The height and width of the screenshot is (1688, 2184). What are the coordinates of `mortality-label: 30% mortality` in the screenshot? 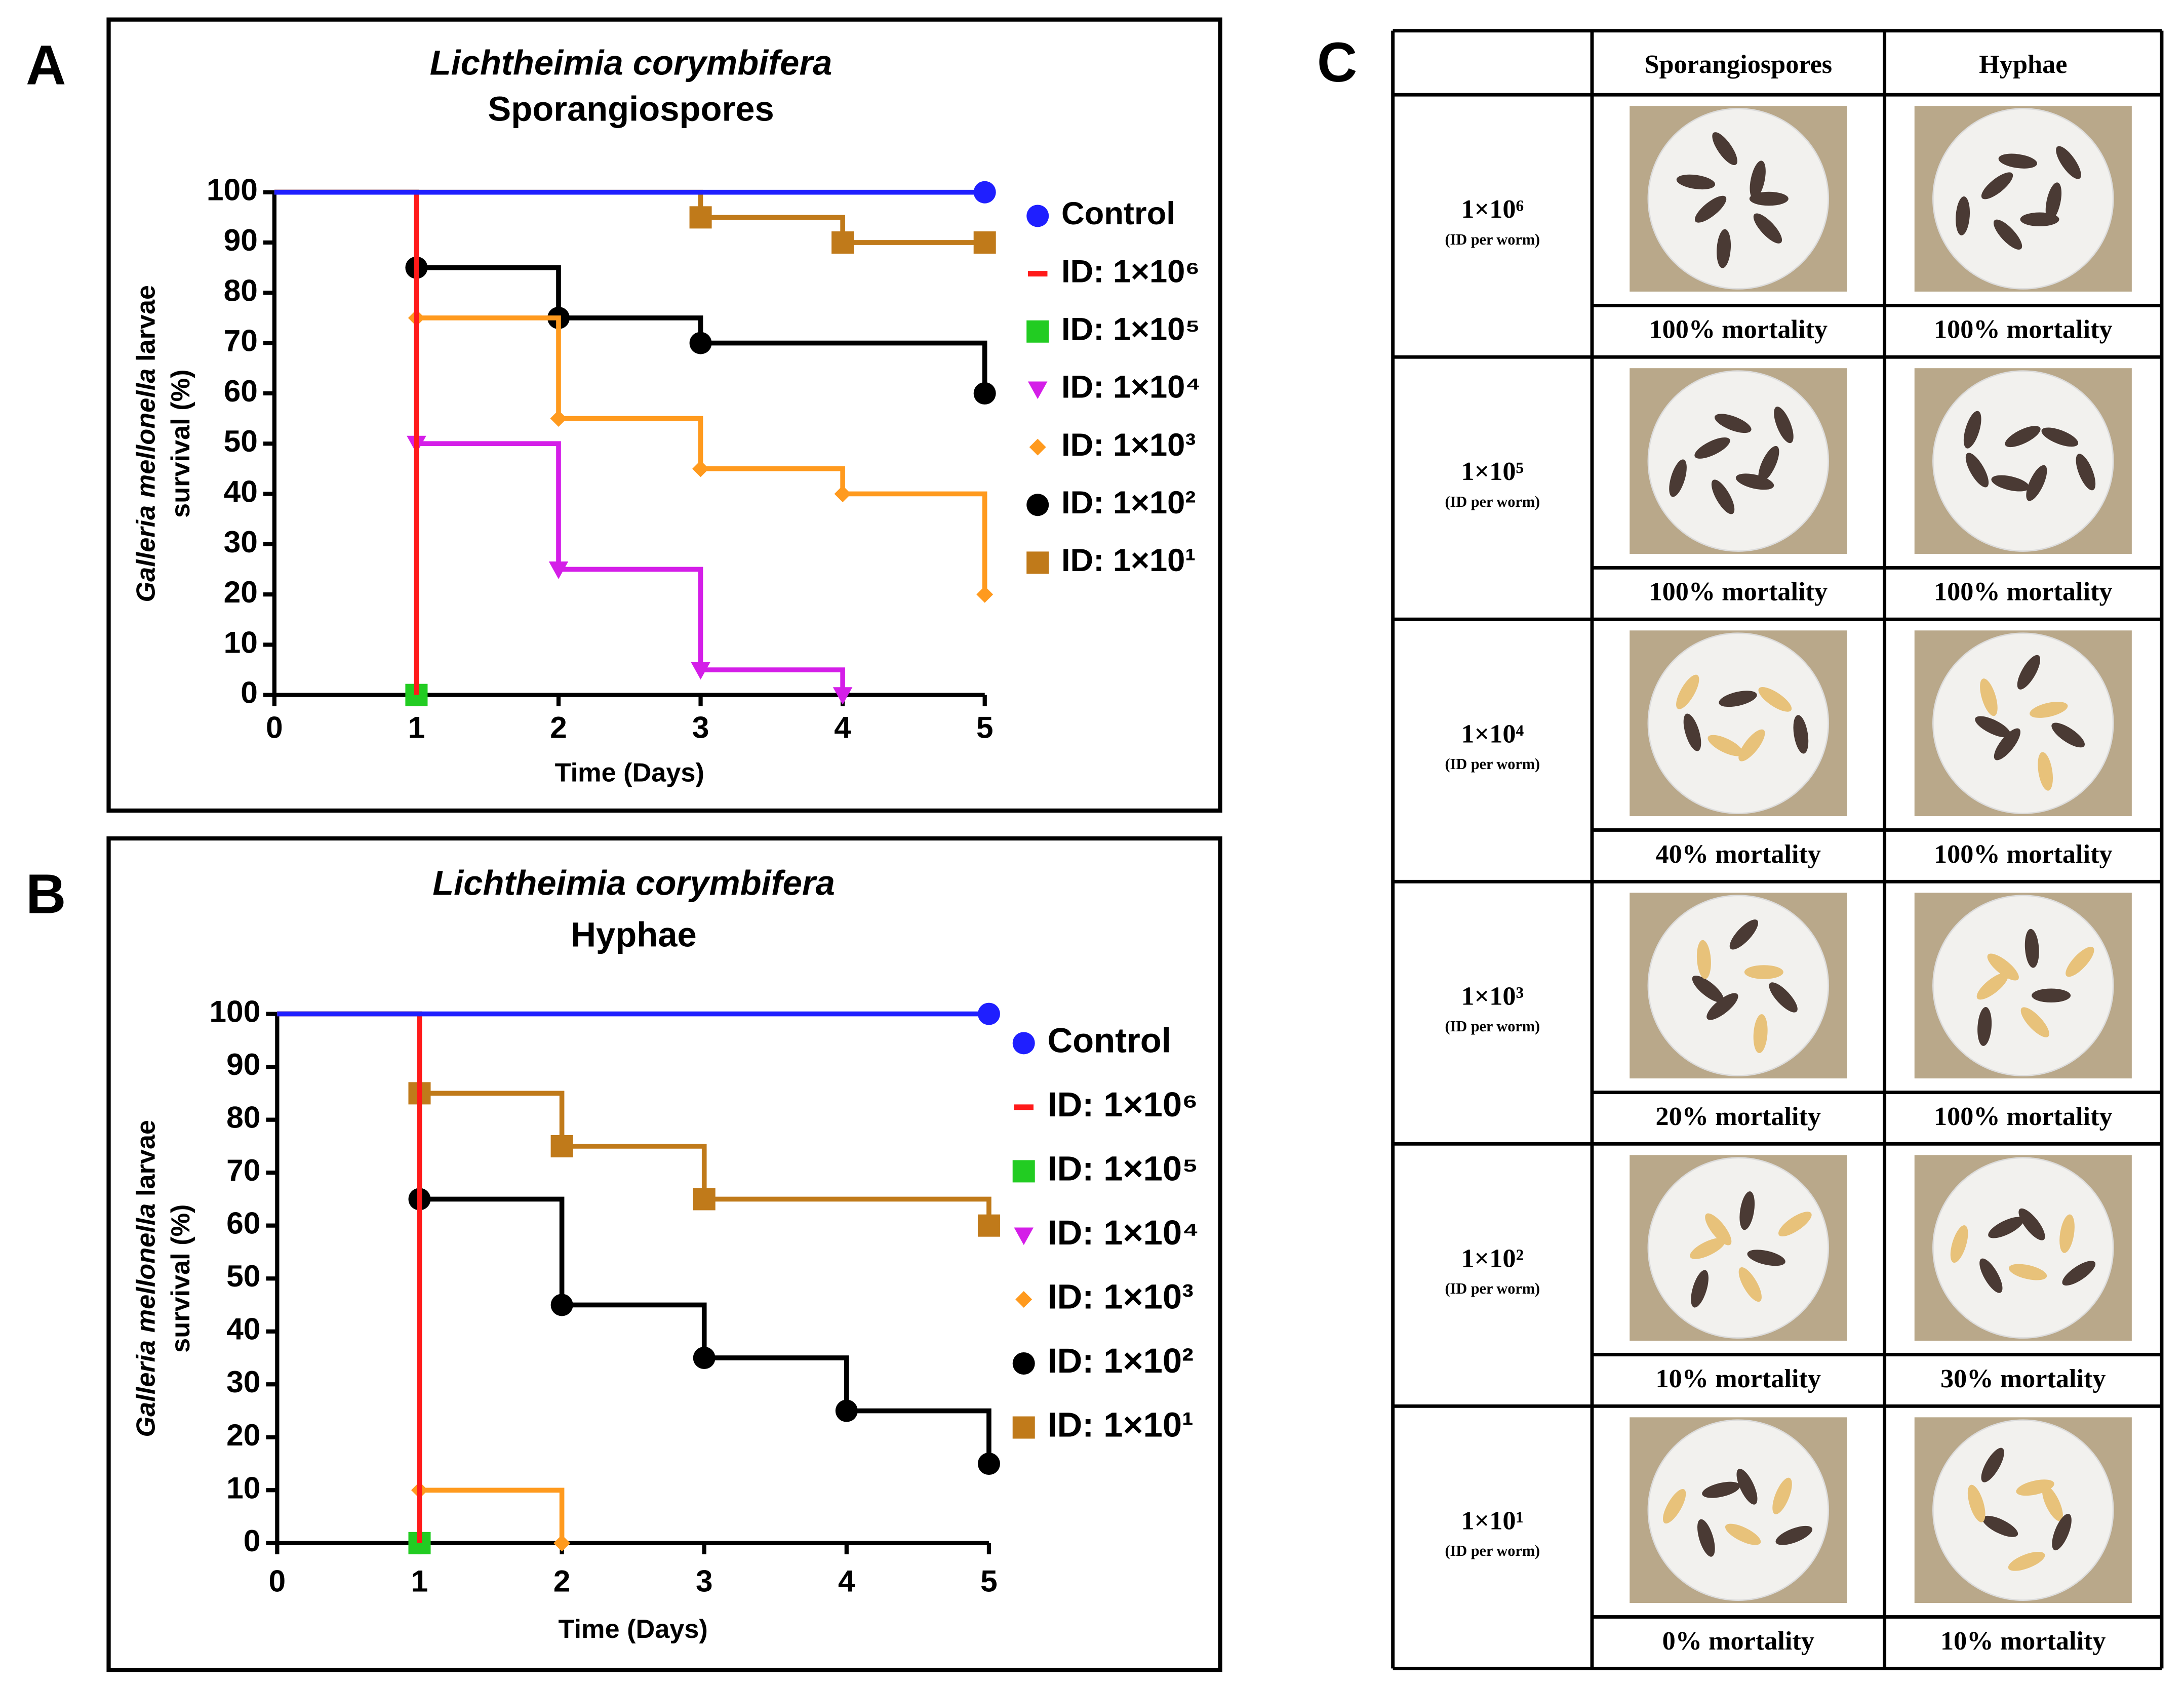 It's located at (2023, 1378).